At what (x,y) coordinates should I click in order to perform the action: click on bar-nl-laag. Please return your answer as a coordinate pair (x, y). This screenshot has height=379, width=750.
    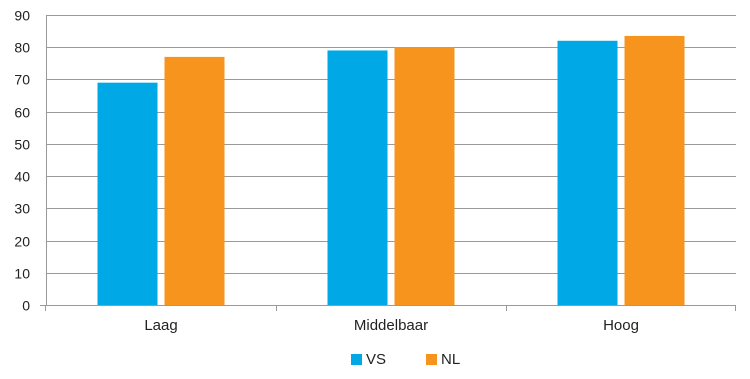
    Looking at the image, I should click on (194, 181).